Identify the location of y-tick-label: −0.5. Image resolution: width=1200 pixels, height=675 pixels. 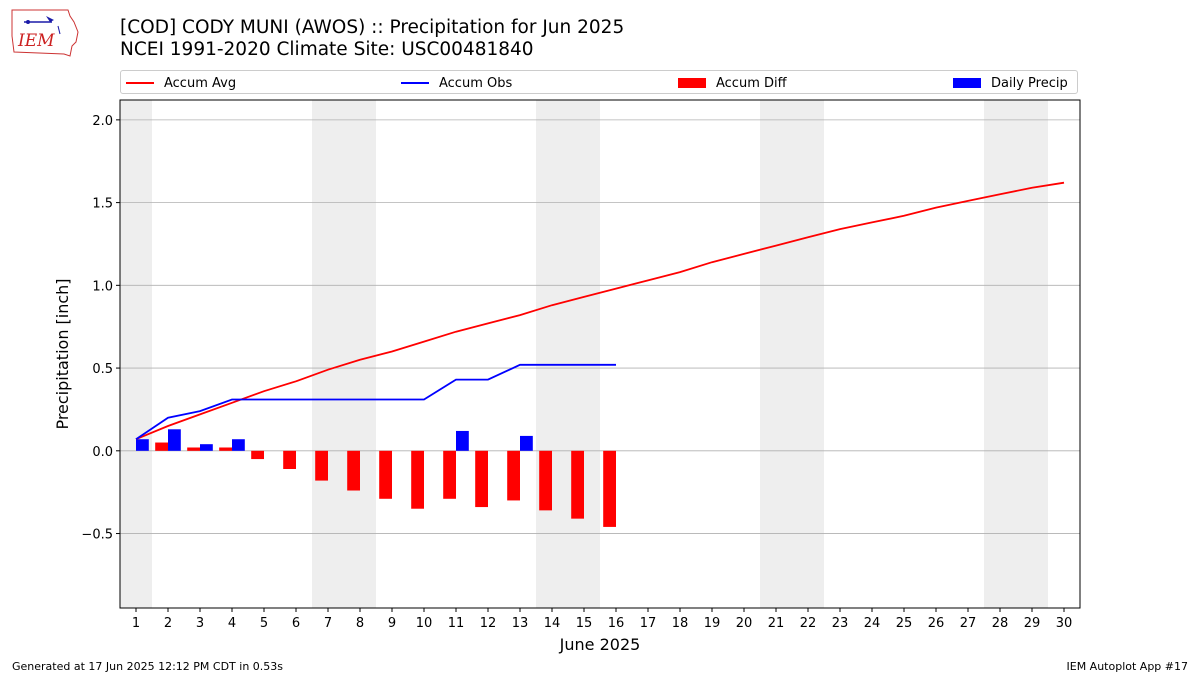
(97, 535).